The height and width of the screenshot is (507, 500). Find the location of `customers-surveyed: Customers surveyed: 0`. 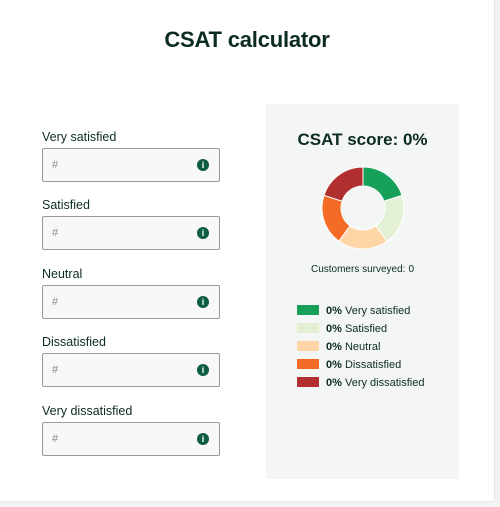

customers-surveyed: Customers surveyed: 0 is located at coordinates (362, 269).